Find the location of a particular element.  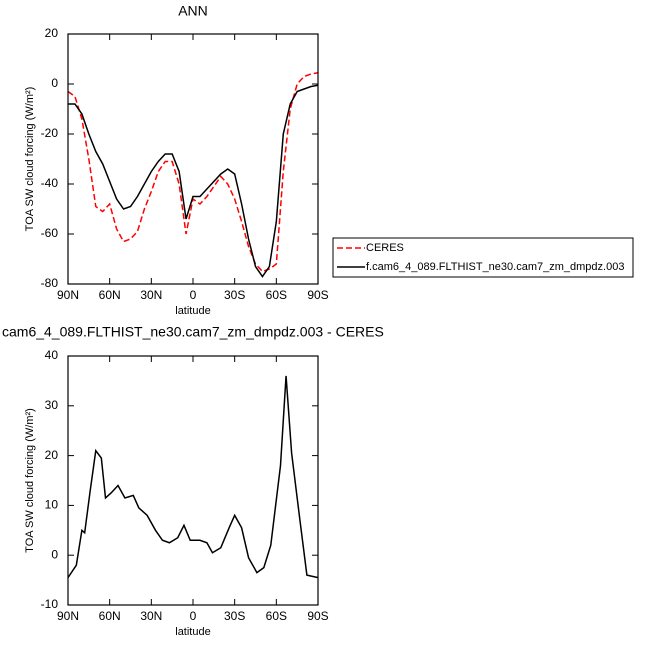

y-tick-label: 30 is located at coordinates (52, 405).